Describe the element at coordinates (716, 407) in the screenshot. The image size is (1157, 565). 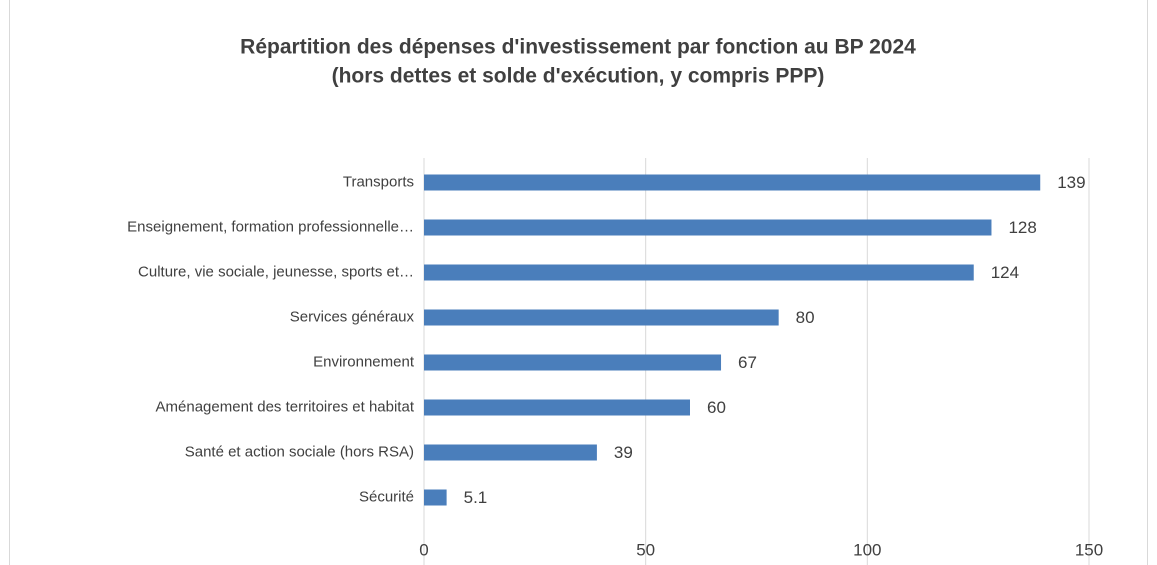
I see `data-label: 60` at that location.